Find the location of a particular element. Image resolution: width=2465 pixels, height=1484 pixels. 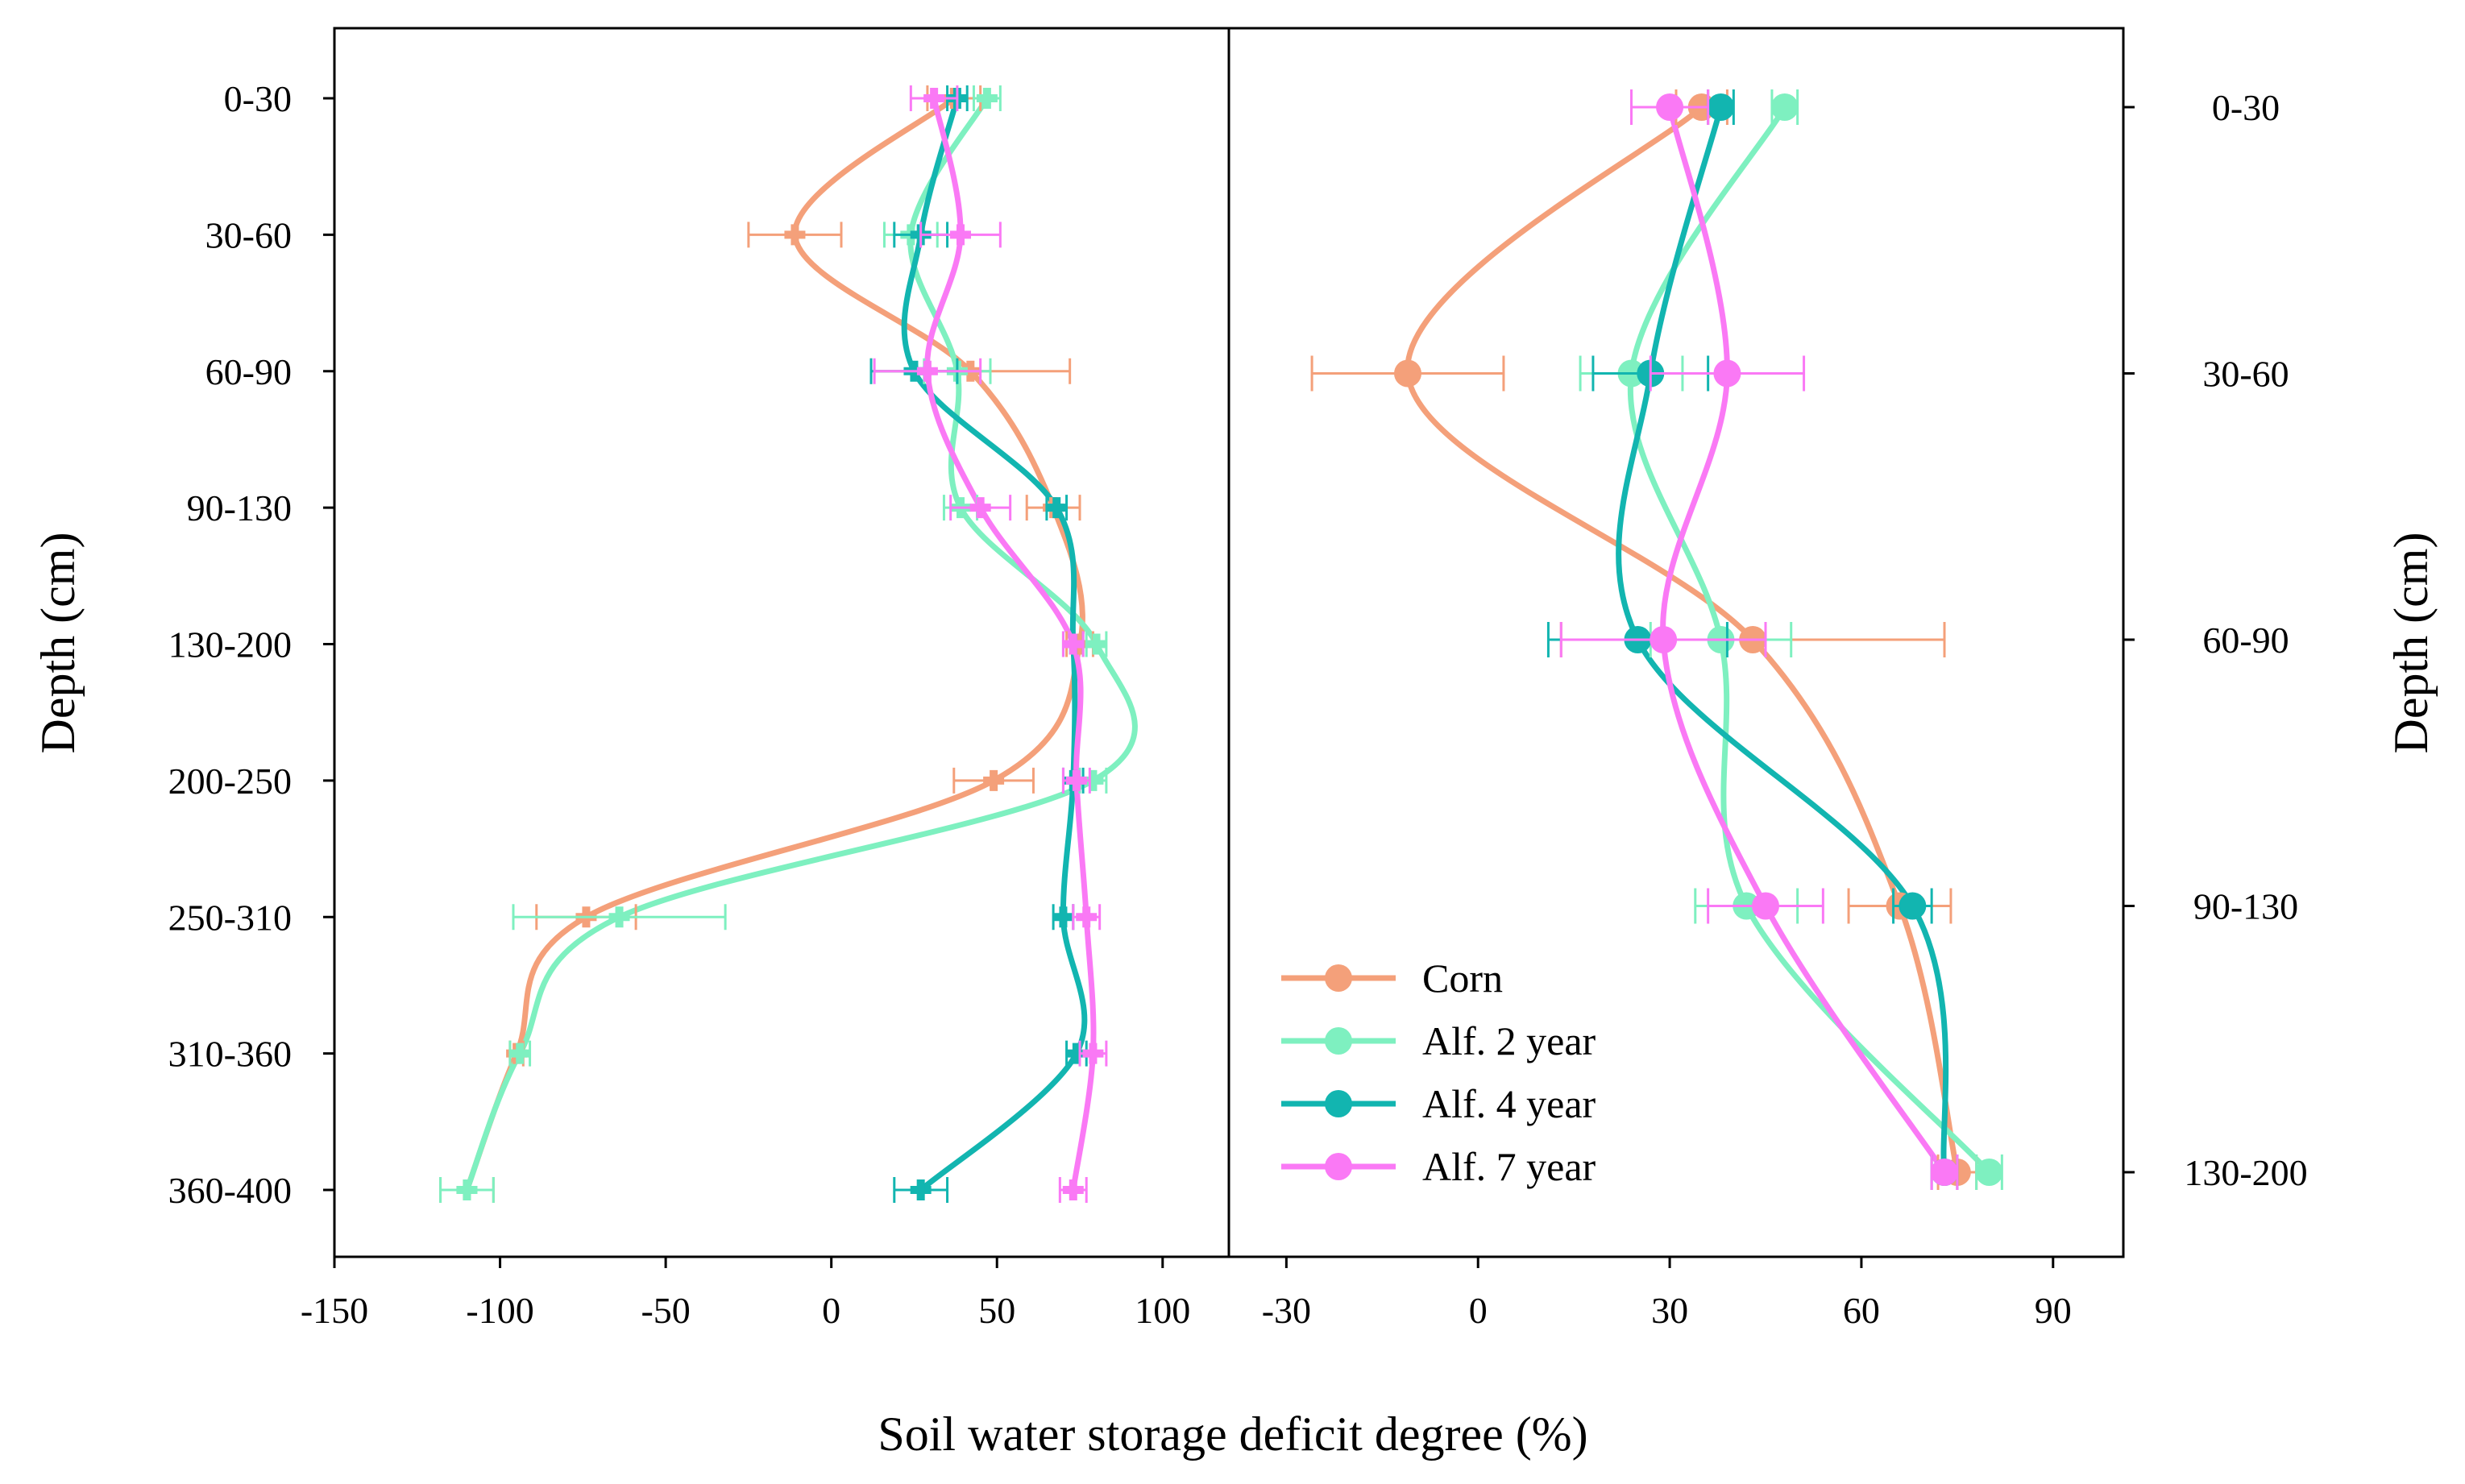

left-y-tick-label: 130-200 is located at coordinates (230, 644).